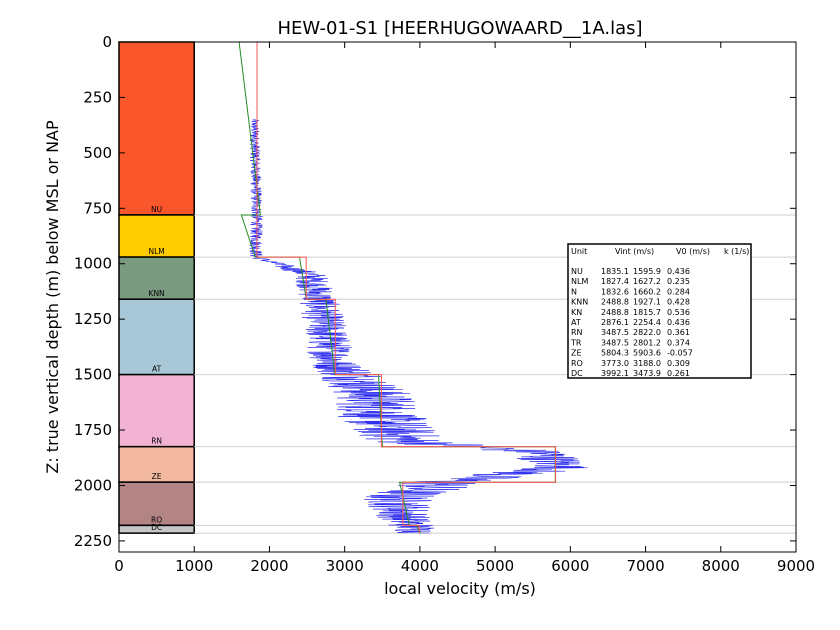 This screenshot has width=840, height=630. What do you see at coordinates (495, 566) in the screenshot?
I see `x-tick-label: 5000` at bounding box center [495, 566].